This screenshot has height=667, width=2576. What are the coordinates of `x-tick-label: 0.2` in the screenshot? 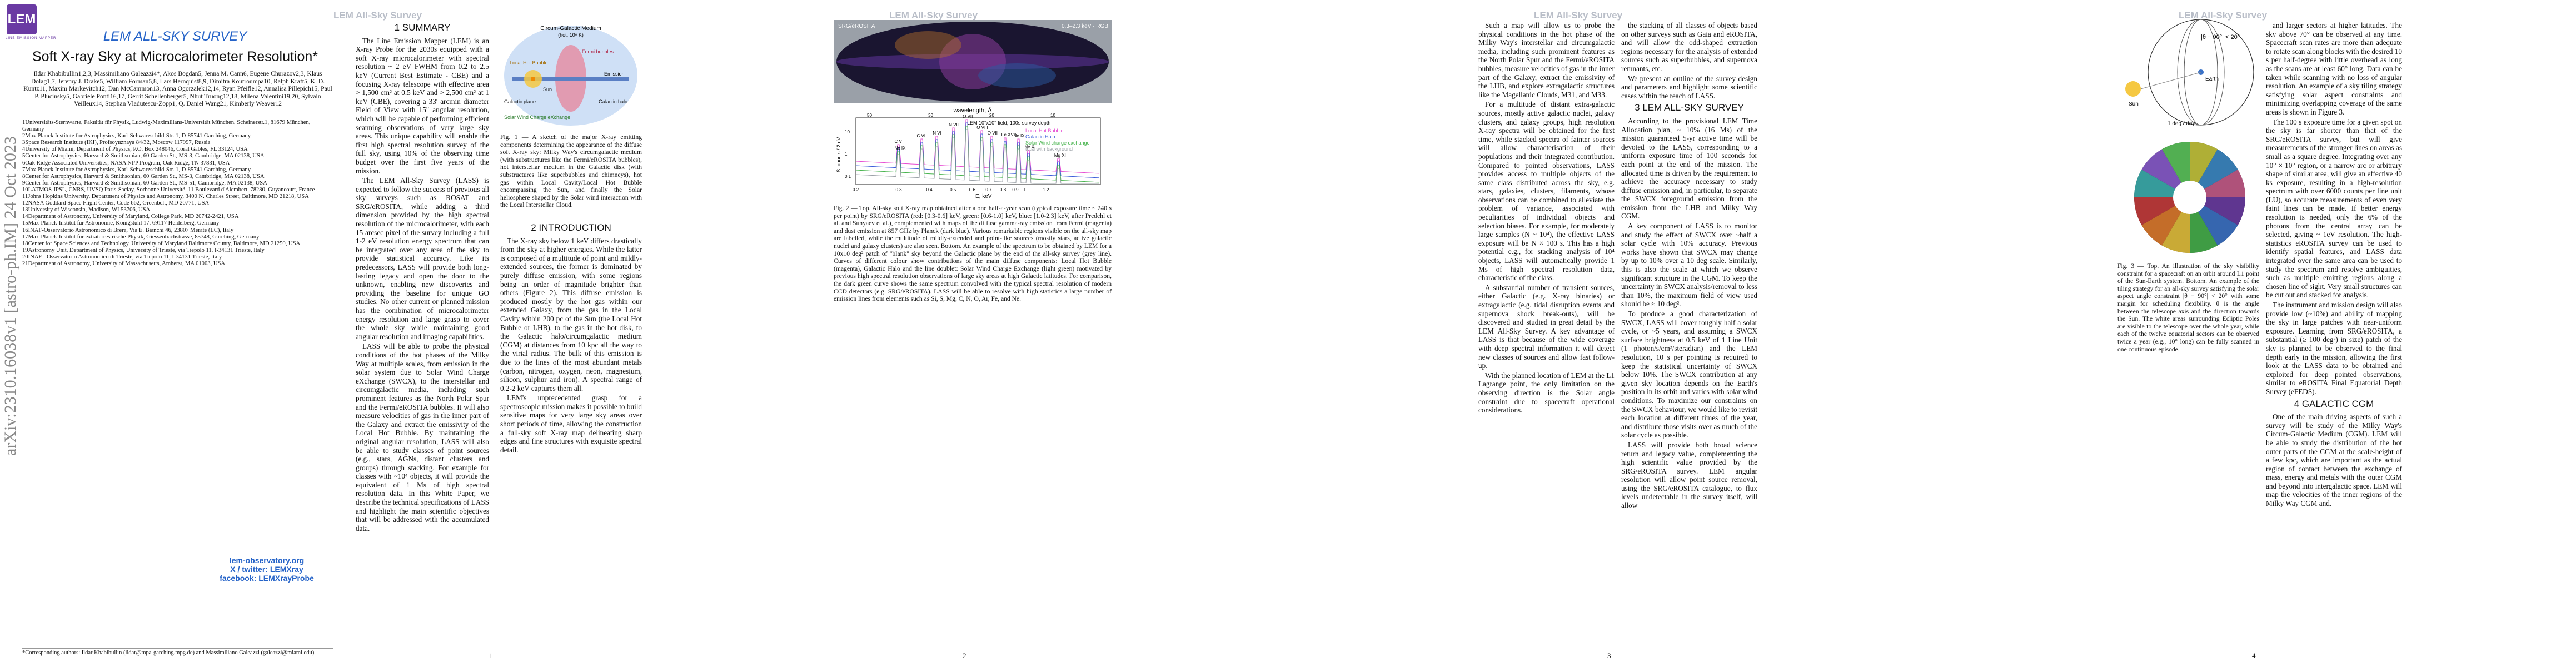 It's located at (856, 189).